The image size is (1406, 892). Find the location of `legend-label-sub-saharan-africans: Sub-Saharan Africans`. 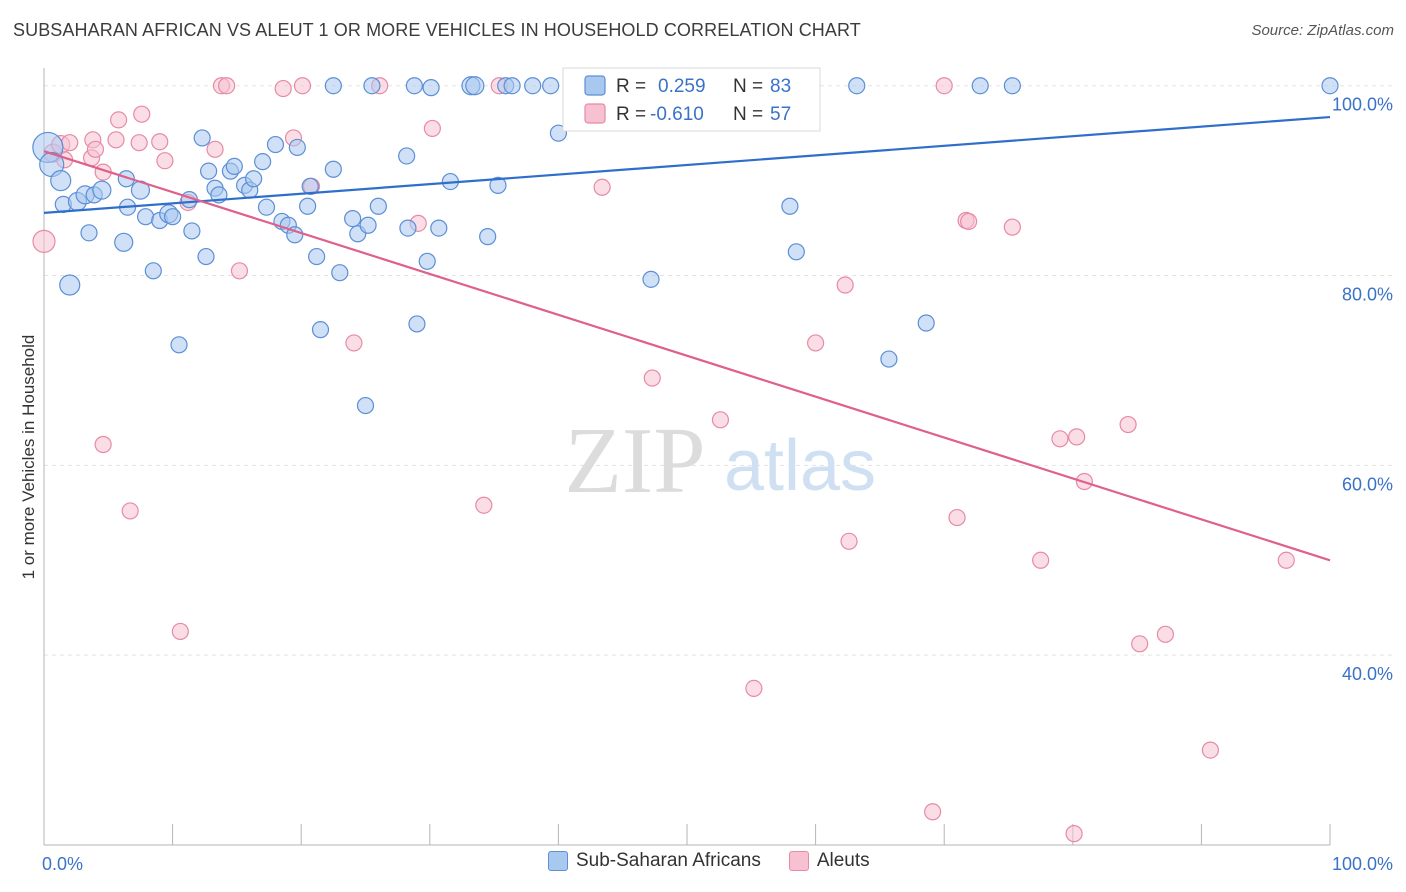

legend-label-sub-saharan-africans: Sub-Saharan Africans is located at coordinates (668, 860).